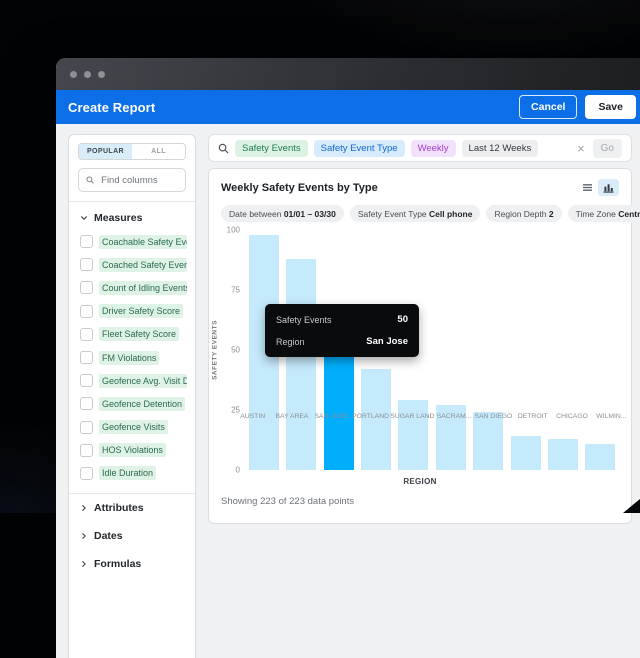 The width and height of the screenshot is (640, 658). What do you see at coordinates (132, 264) in the screenshot?
I see `measure-item: Coached Safety Events` at bounding box center [132, 264].